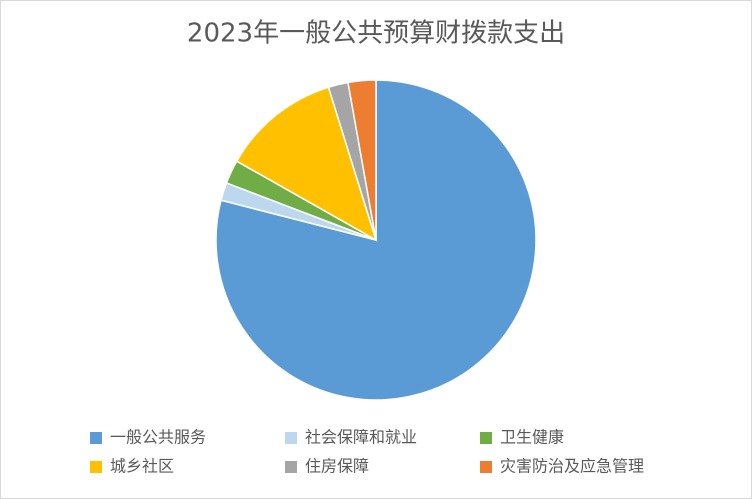 This screenshot has height=499, width=752. I want to click on legend-label: 住房保障, so click(337, 466).